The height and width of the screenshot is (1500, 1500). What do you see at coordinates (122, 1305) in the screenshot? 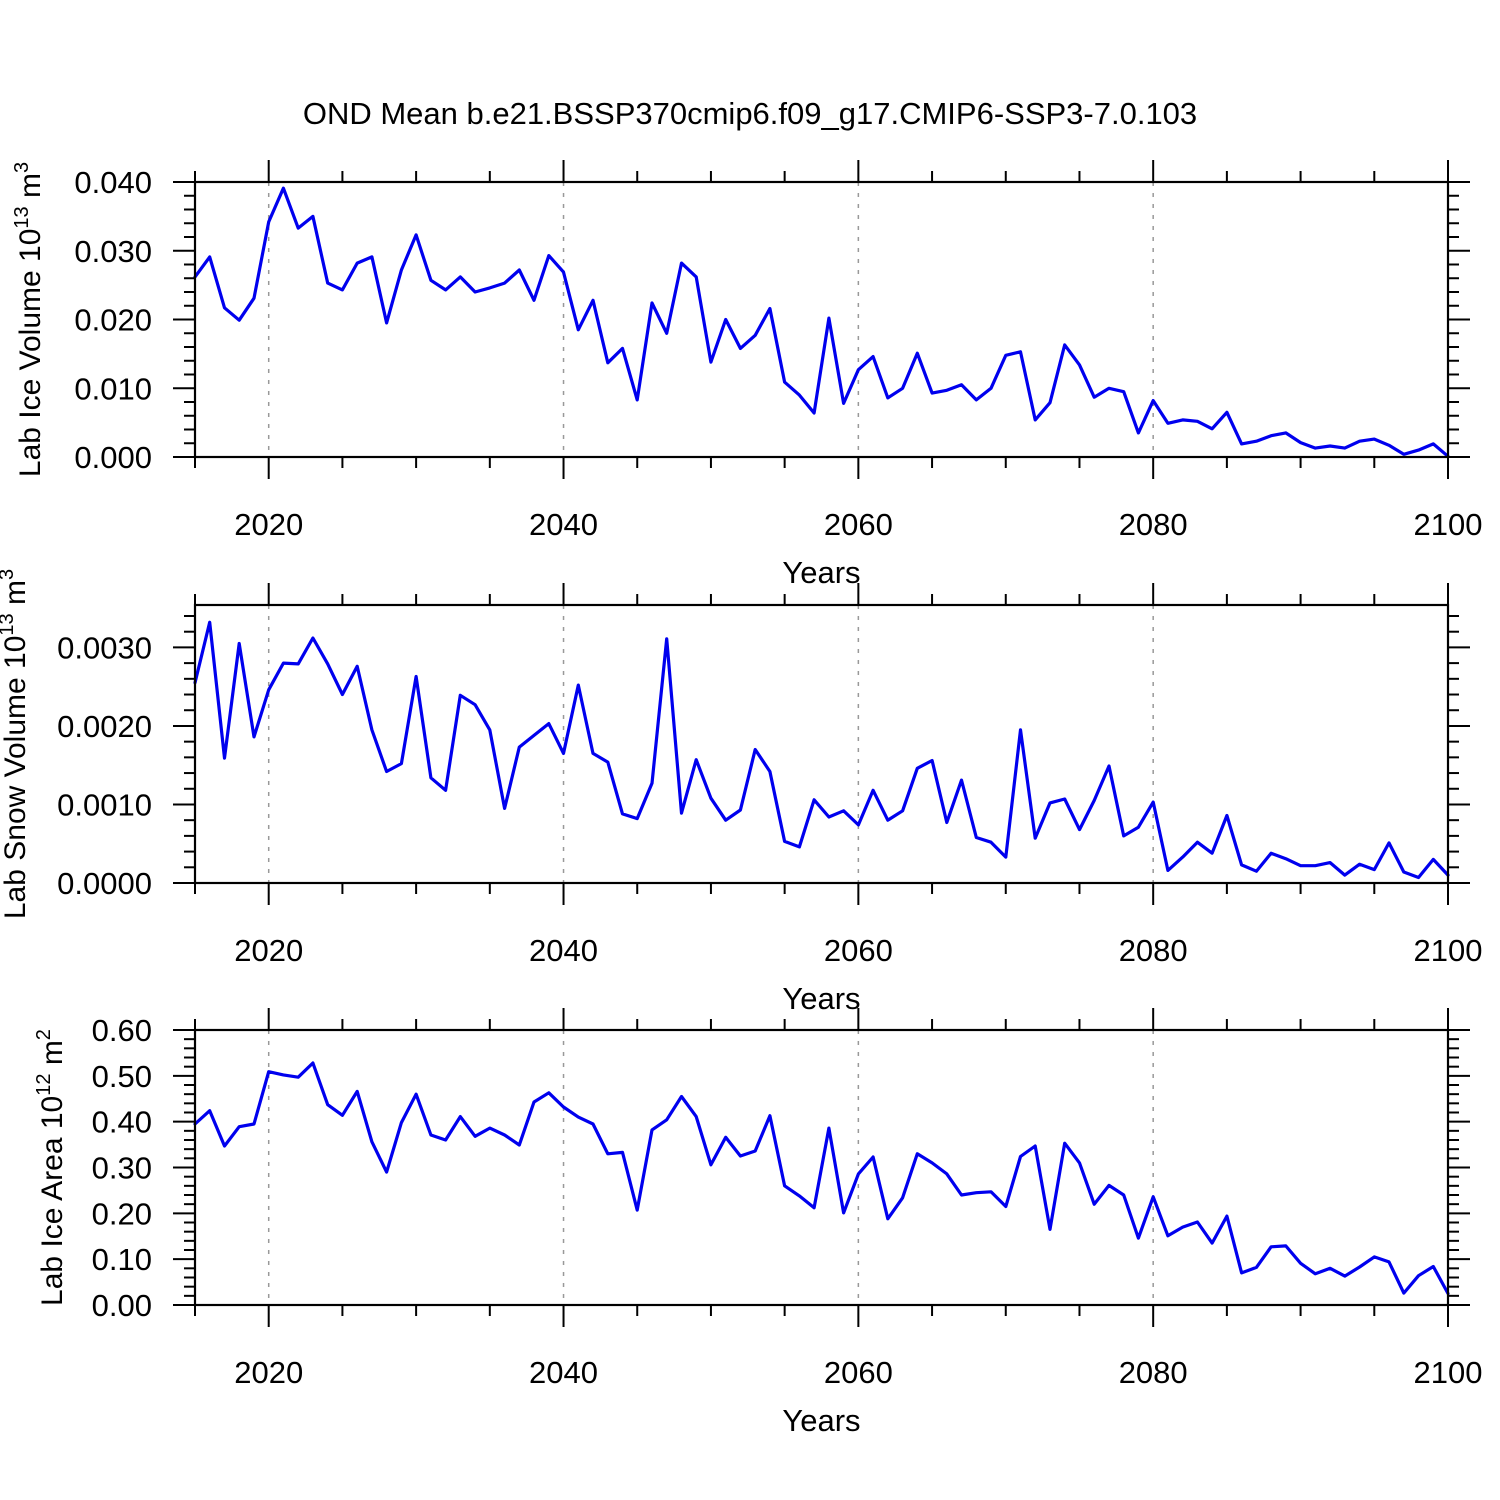
I see `y-tick-label: 0.00` at bounding box center [122, 1305].